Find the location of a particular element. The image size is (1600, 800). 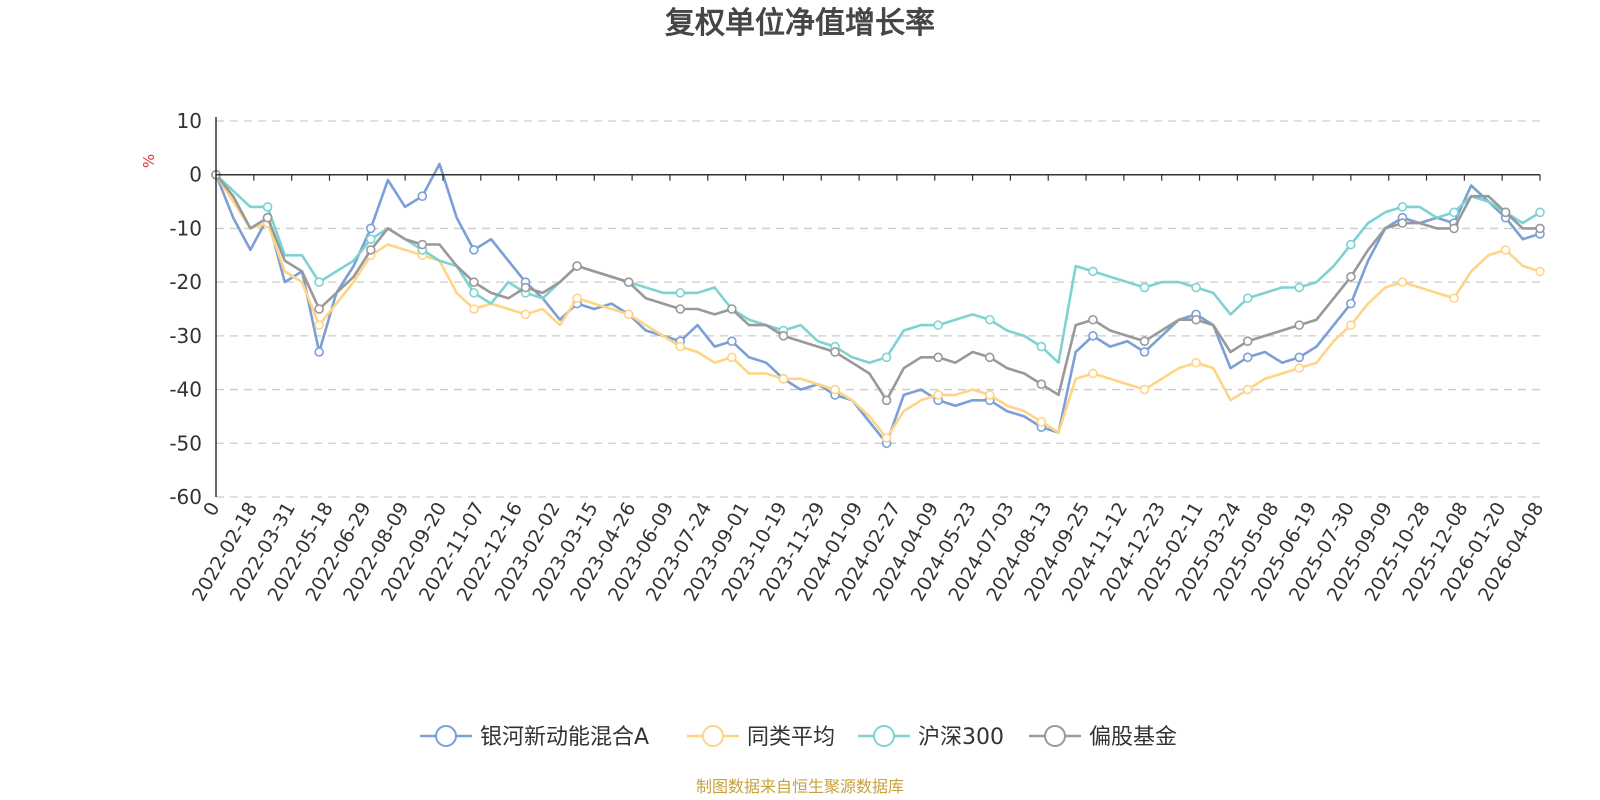

legend-label: 银河新动能混合A is located at coordinates (564, 737).